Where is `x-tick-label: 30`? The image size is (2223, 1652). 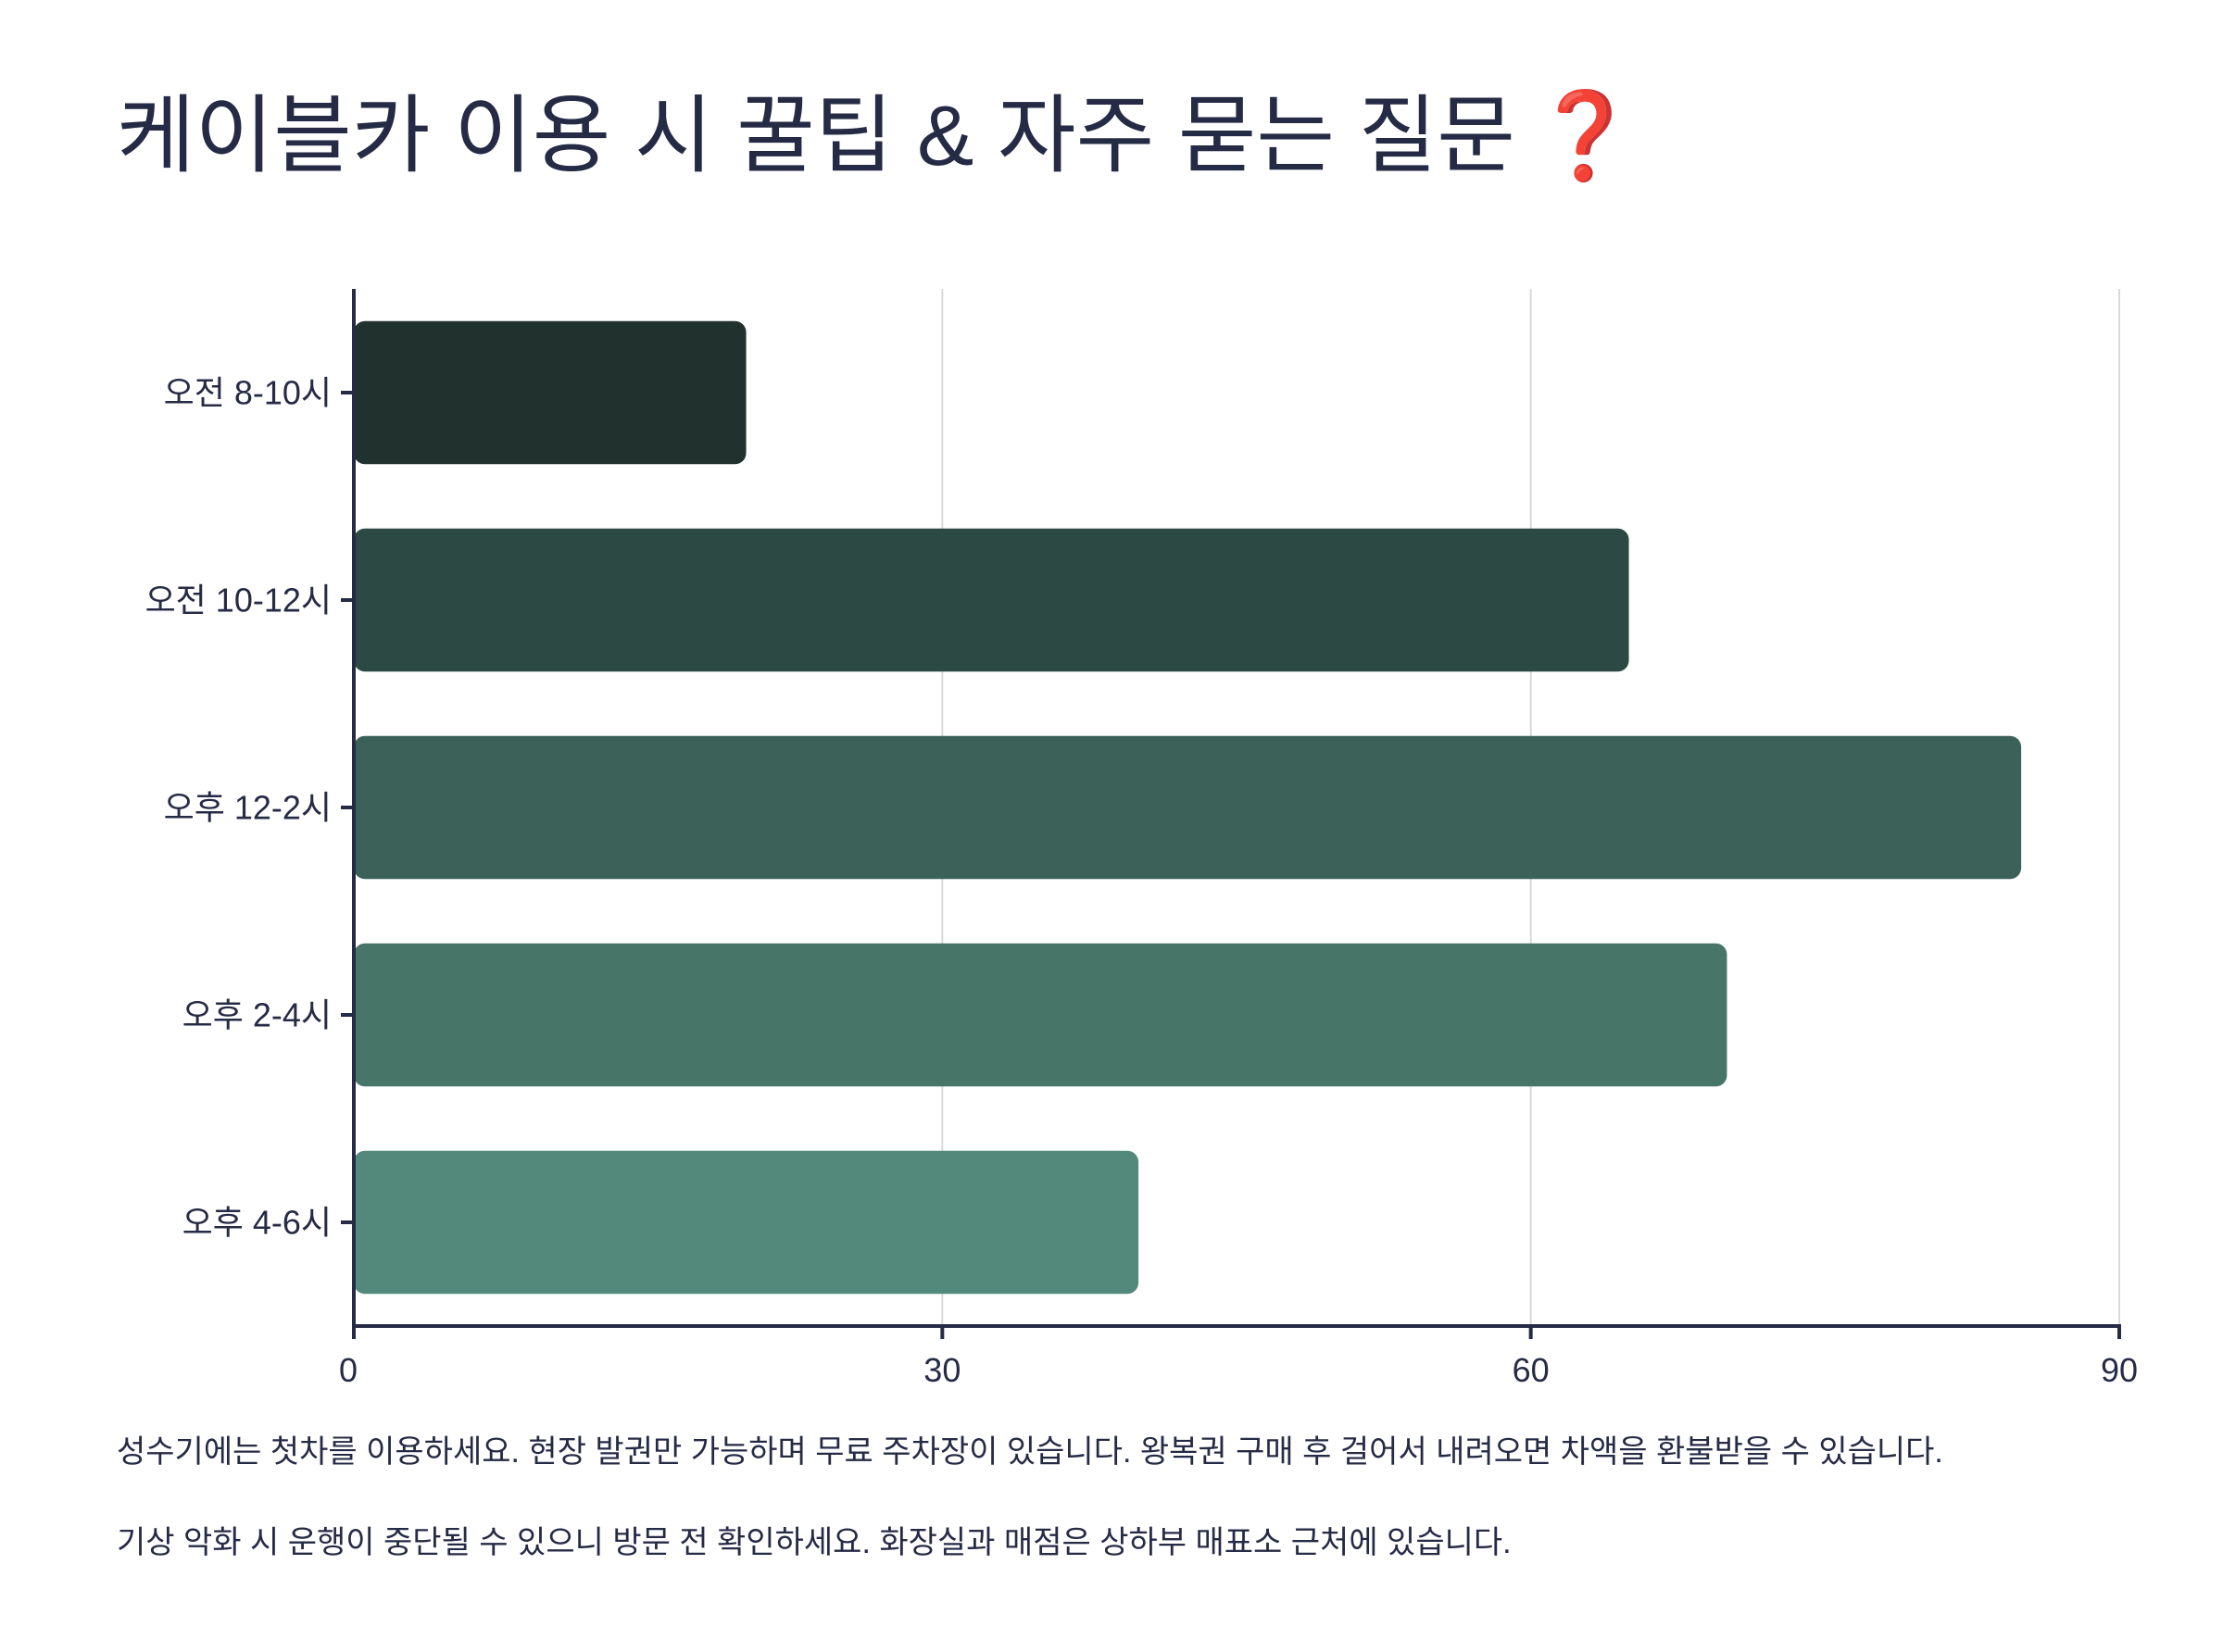 x-tick-label: 30 is located at coordinates (942, 1370).